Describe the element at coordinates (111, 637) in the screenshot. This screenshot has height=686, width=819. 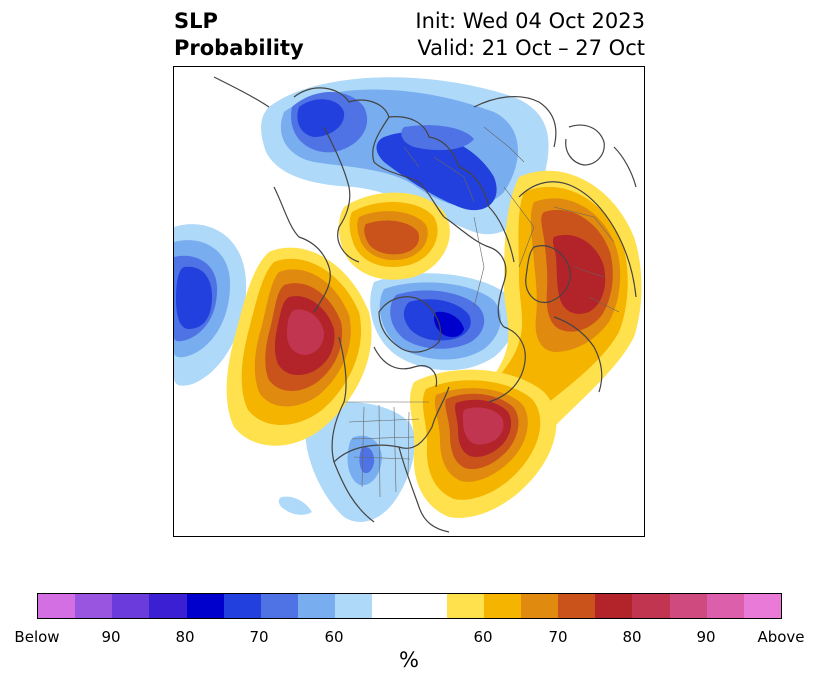
I see `colorbar-tick-below-90: 90` at that location.